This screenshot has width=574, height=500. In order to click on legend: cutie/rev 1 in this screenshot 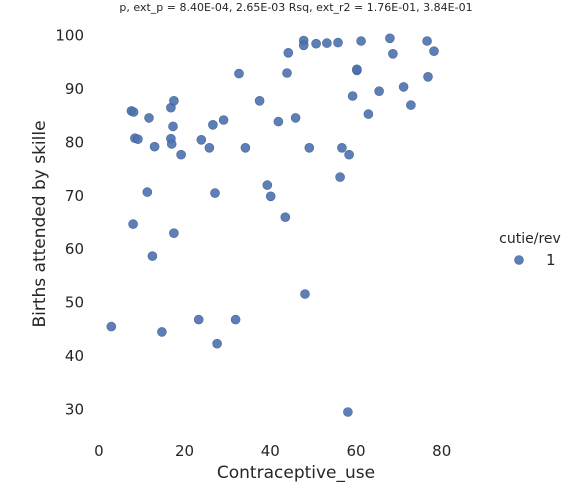, I will do `click(530, 250)`.